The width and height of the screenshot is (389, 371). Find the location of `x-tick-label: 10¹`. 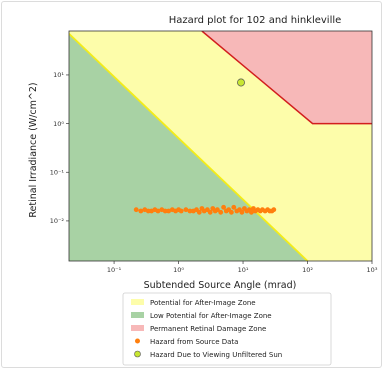

x-tick-label: 10¹ is located at coordinates (243, 270).